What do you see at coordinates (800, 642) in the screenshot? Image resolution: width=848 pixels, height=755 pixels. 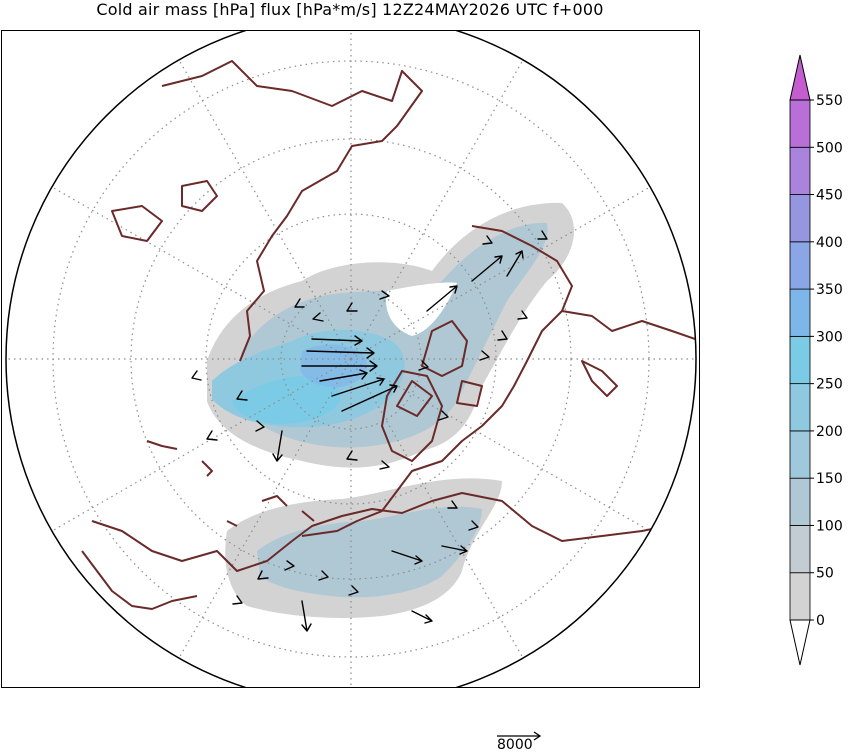 I see `colorbar-extend-min` at bounding box center [800, 642].